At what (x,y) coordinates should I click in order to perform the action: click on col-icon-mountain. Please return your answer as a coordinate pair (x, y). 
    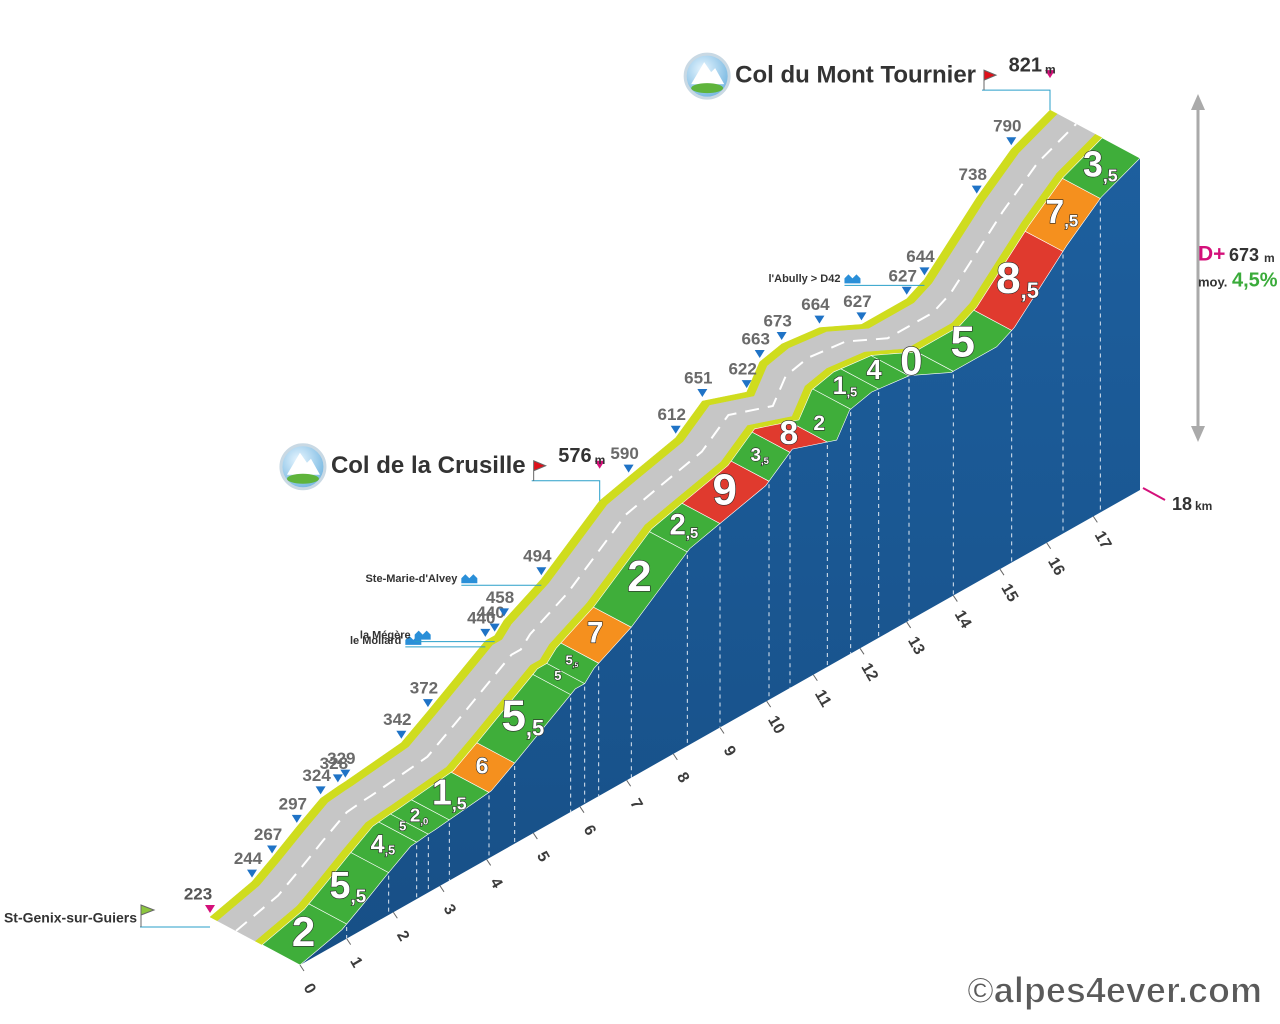
    Looking at the image, I should click on (303, 463).